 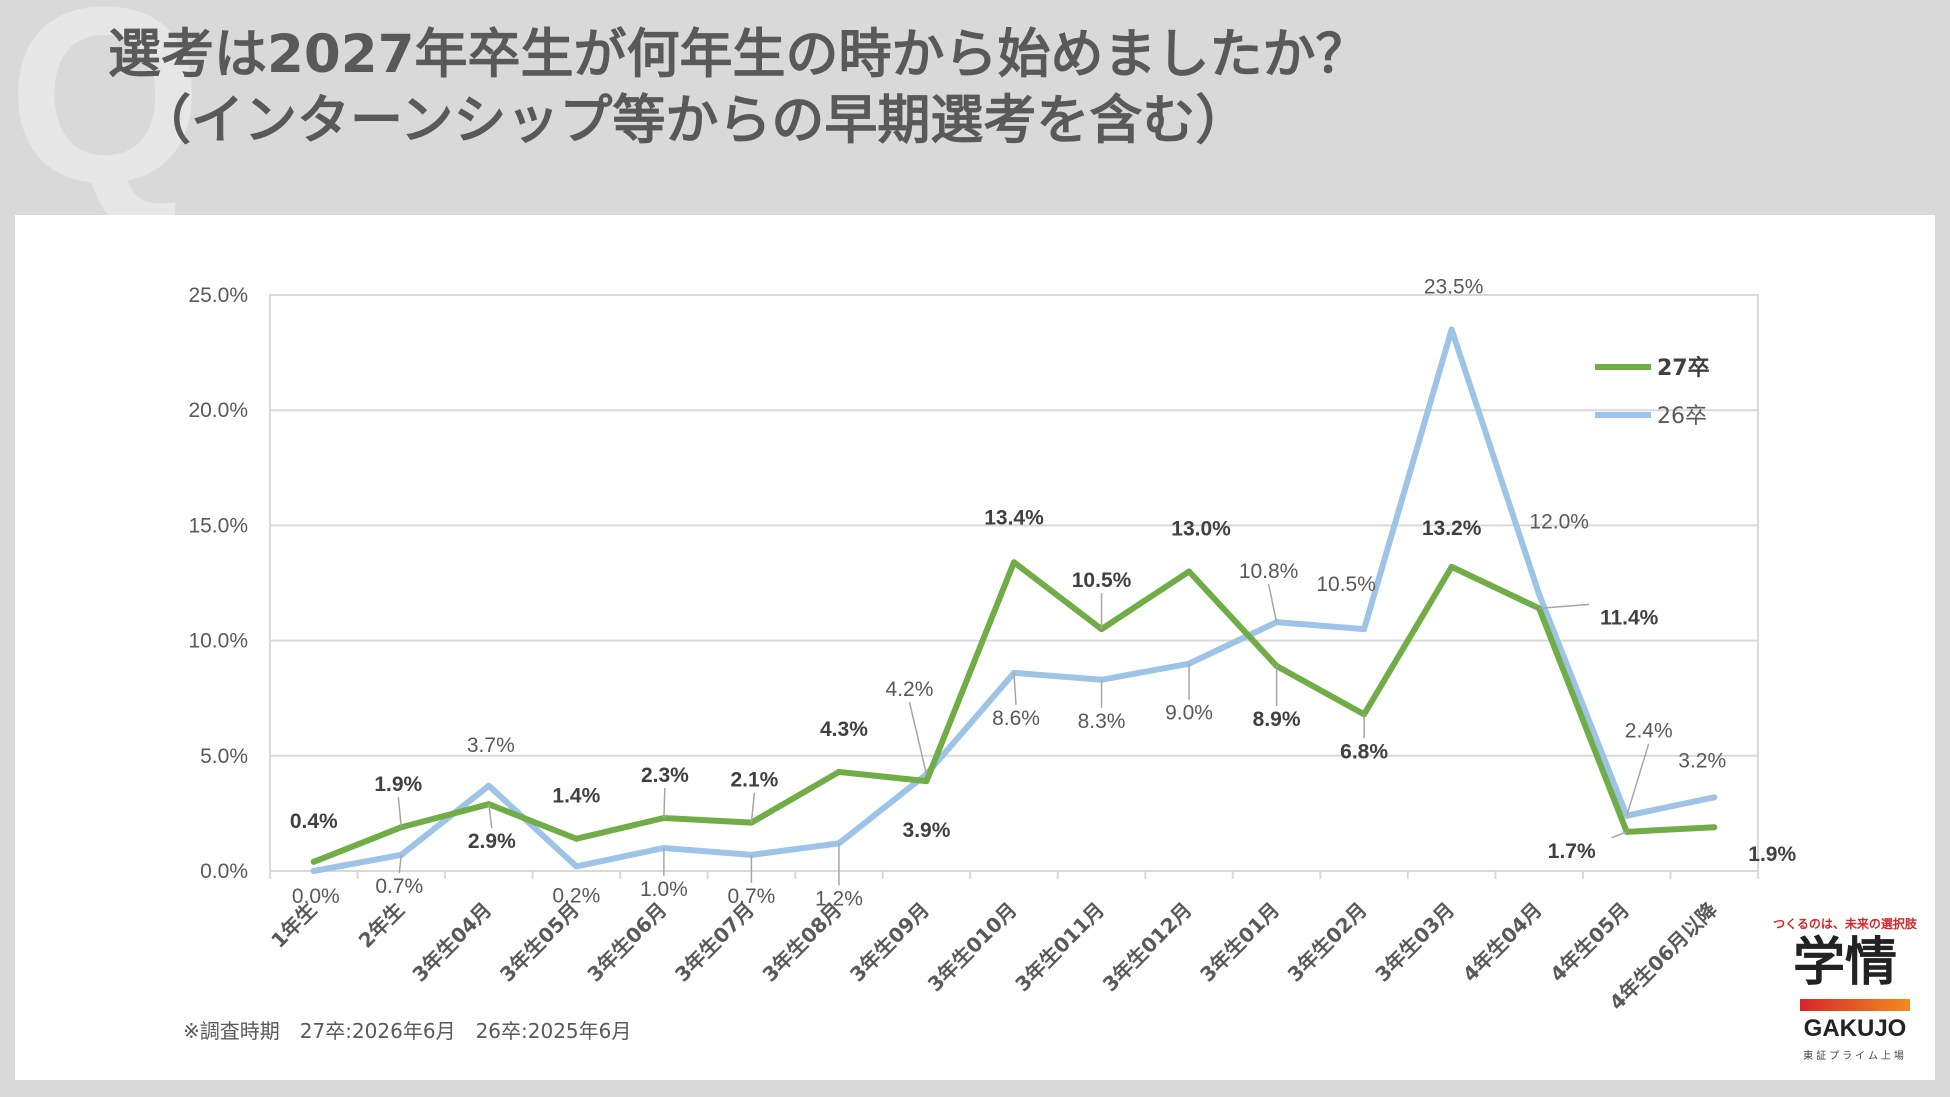 What do you see at coordinates (1502, 942) in the screenshot?
I see `x-category-label: 4年生04月` at bounding box center [1502, 942].